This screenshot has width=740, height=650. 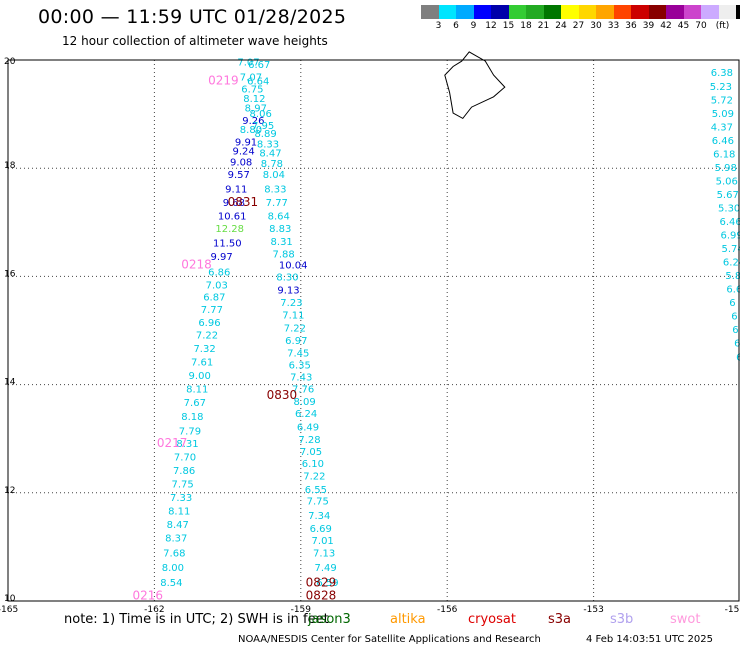 I want to click on color-scale-labels: 3 6 9 12 15 18 21 24 27 30 33 36 39 42 45 70 (ft), so click(x=580, y=27).